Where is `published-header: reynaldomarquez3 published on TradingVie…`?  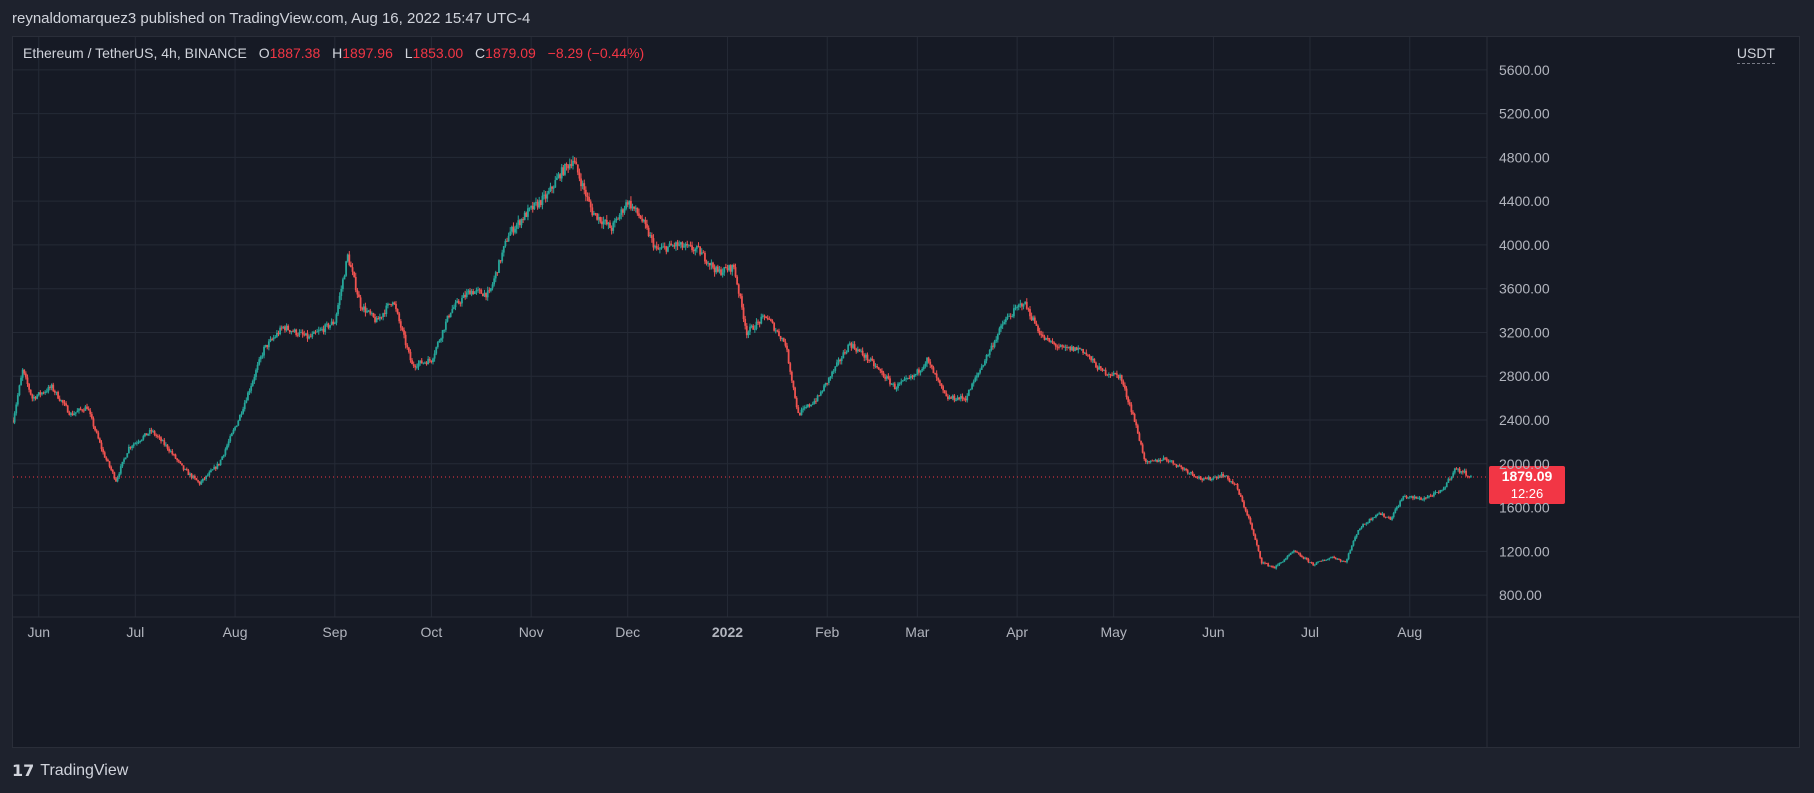
published-header: reynaldomarquez3 published on TradingVie… is located at coordinates (907, 18).